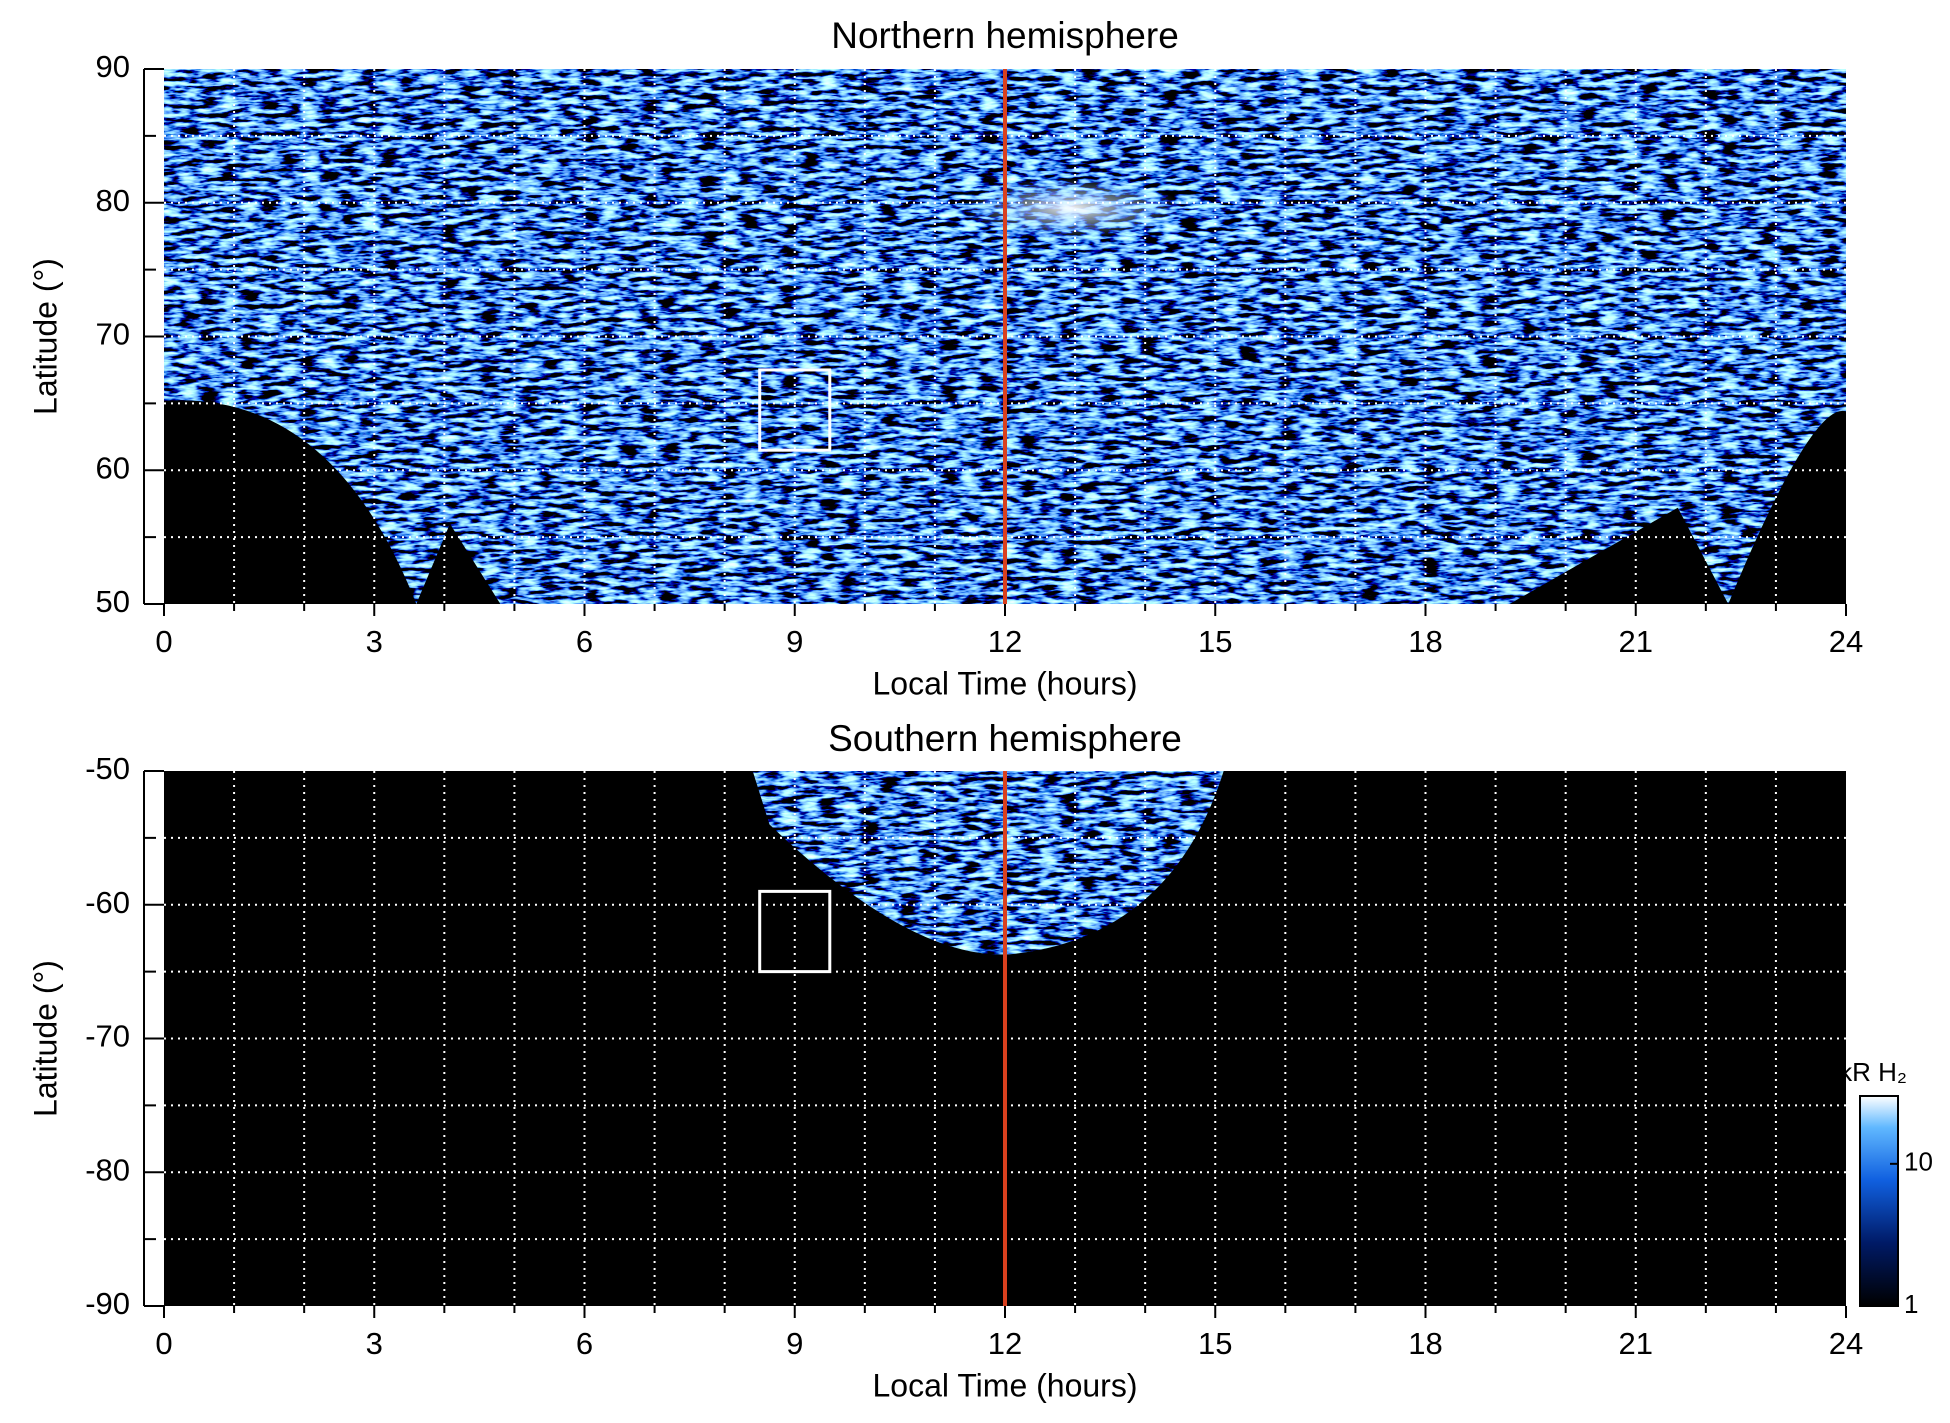  I want to click on colorbar, so click(1879, 1201).